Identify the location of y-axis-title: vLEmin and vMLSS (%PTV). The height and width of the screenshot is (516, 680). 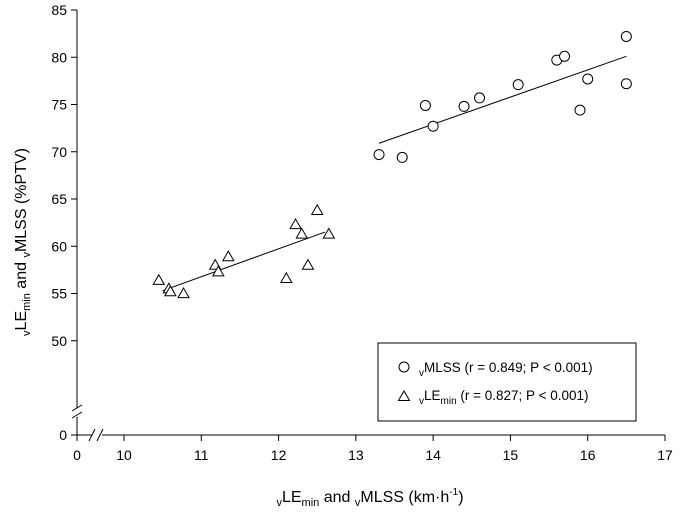
(23, 242).